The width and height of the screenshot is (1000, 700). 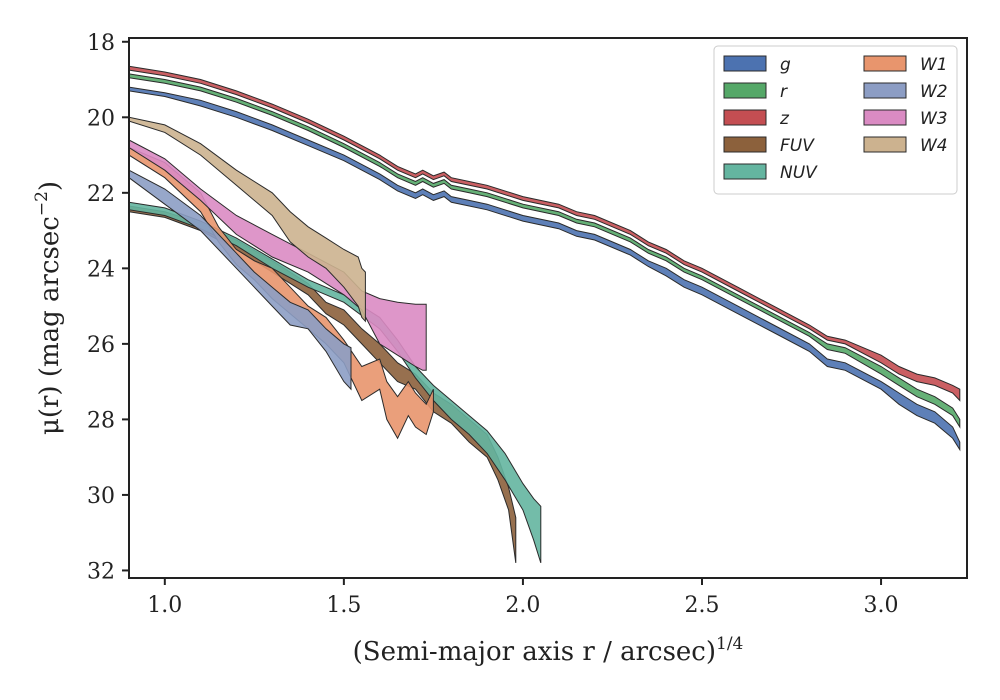 I want to click on legend-label-r: r, so click(x=784, y=92).